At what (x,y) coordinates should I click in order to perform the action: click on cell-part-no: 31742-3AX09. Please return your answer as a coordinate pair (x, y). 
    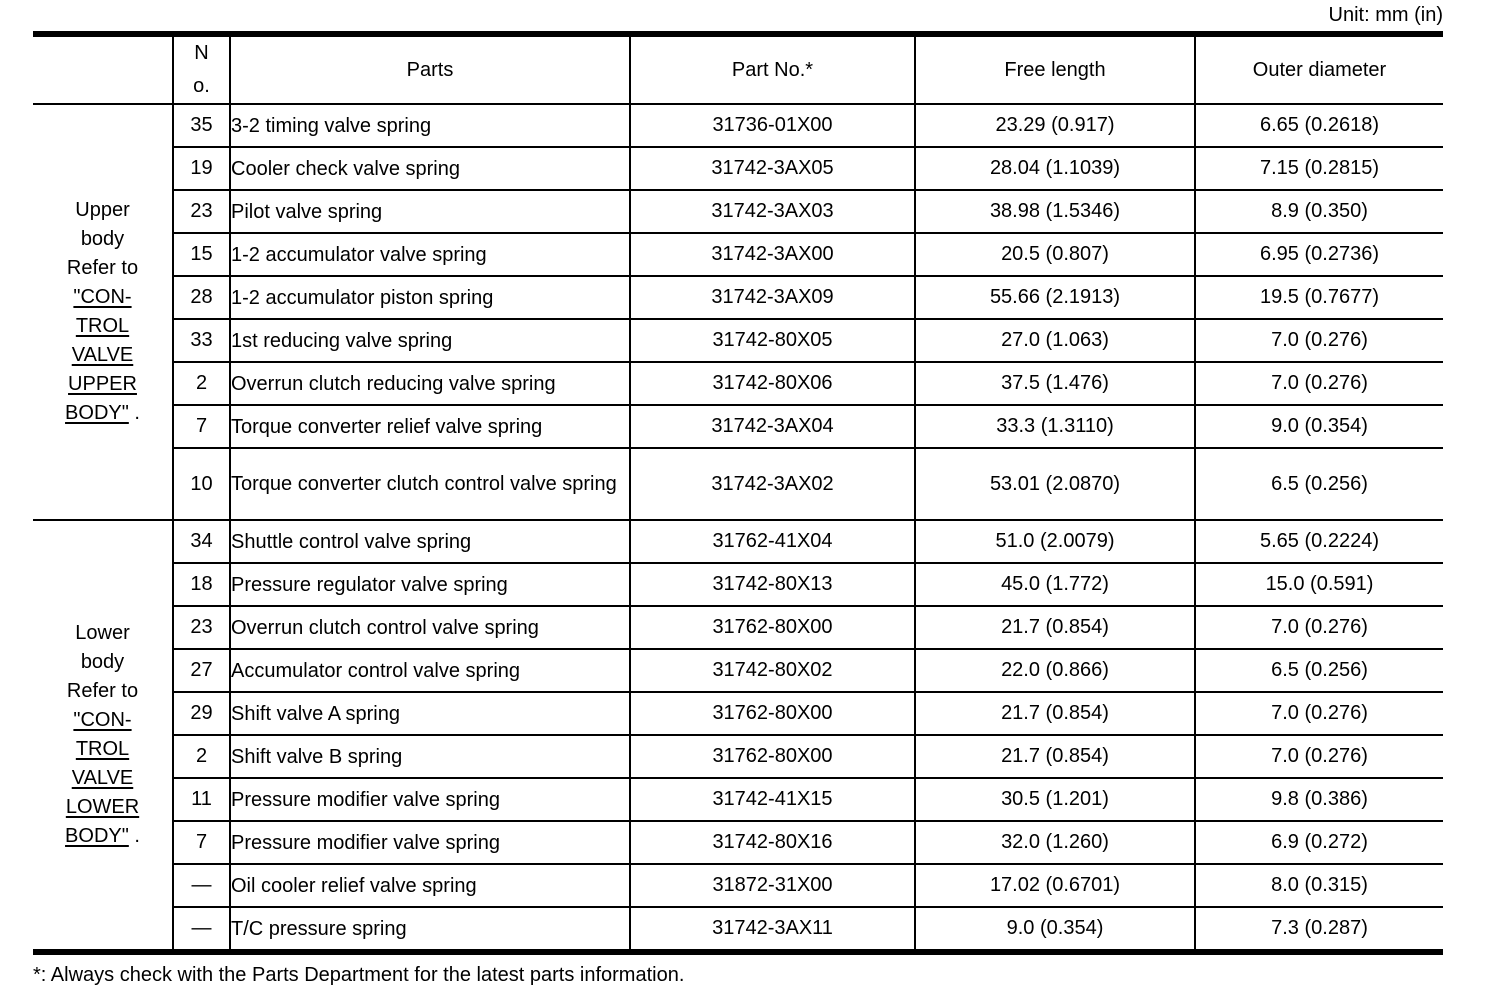
    Looking at the image, I should click on (772, 297).